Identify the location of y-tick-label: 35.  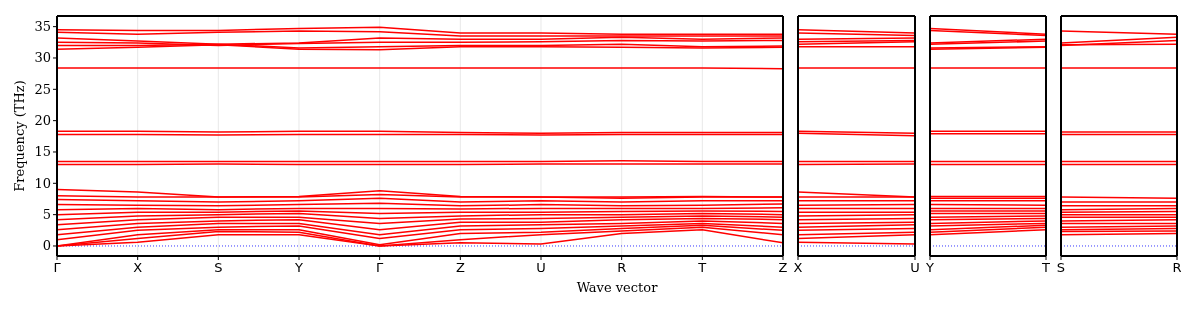
(42, 27).